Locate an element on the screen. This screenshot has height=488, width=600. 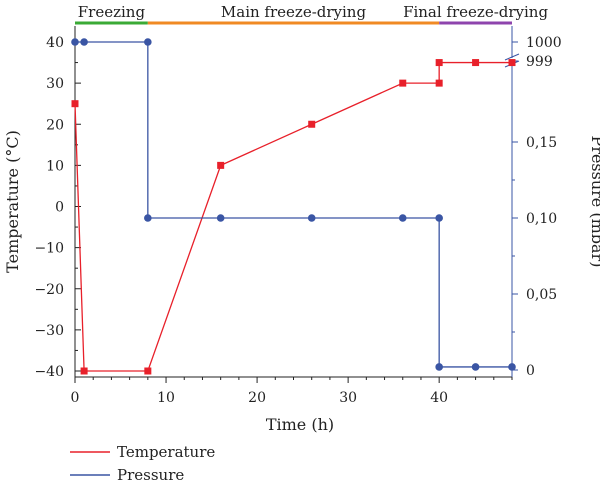
legend-label-pressure: Pressure is located at coordinates (150, 475).